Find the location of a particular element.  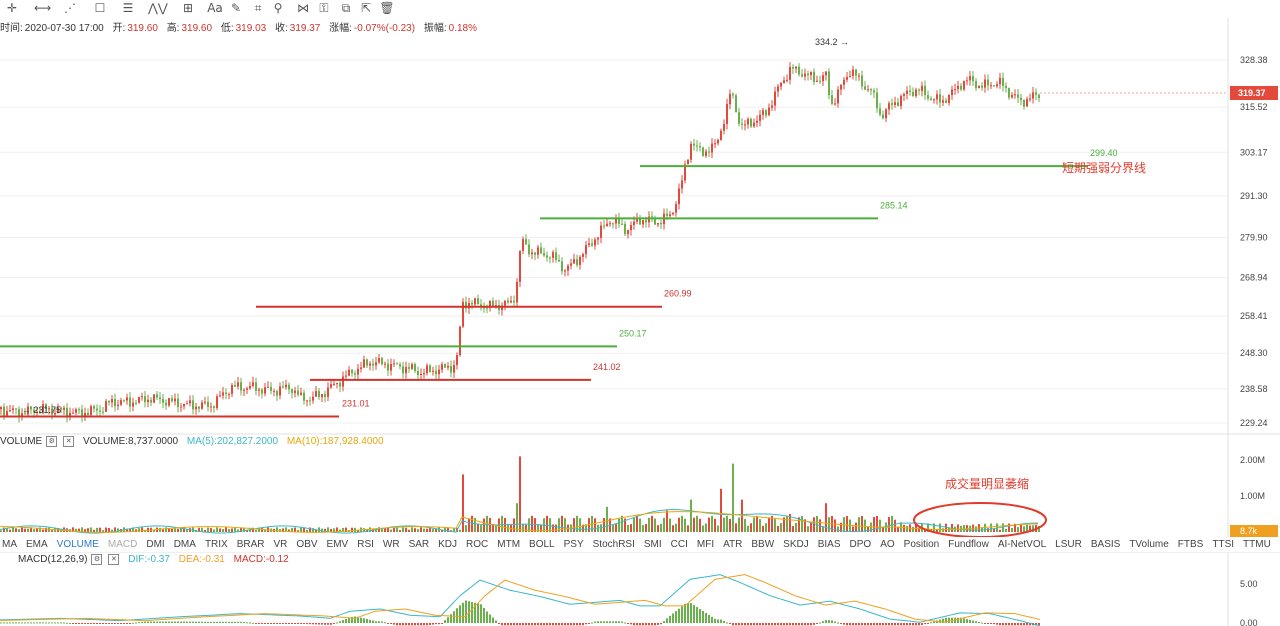

indicator-tab-atr: ATR is located at coordinates (733, 544).